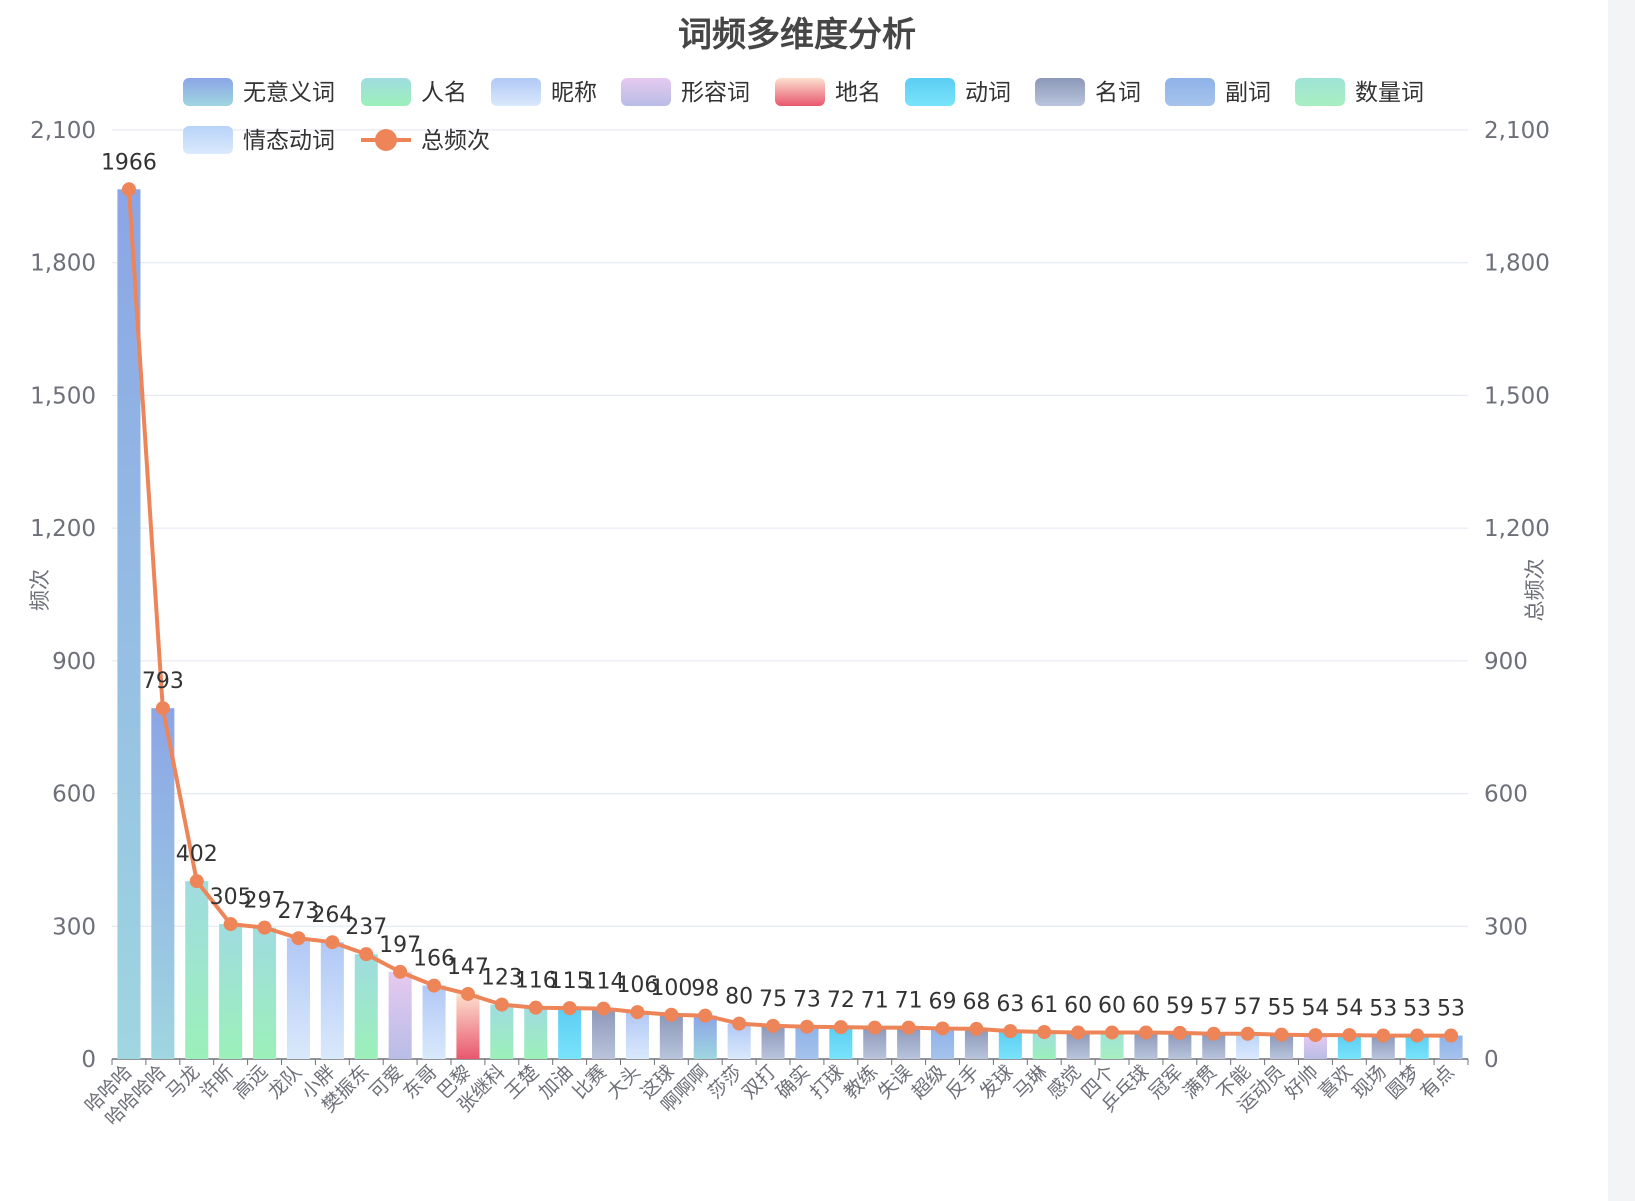 Image resolution: width=1635 pixels, height=1201 pixels. I want to click on x-tick-label: 马琳, so click(1030, 1082).